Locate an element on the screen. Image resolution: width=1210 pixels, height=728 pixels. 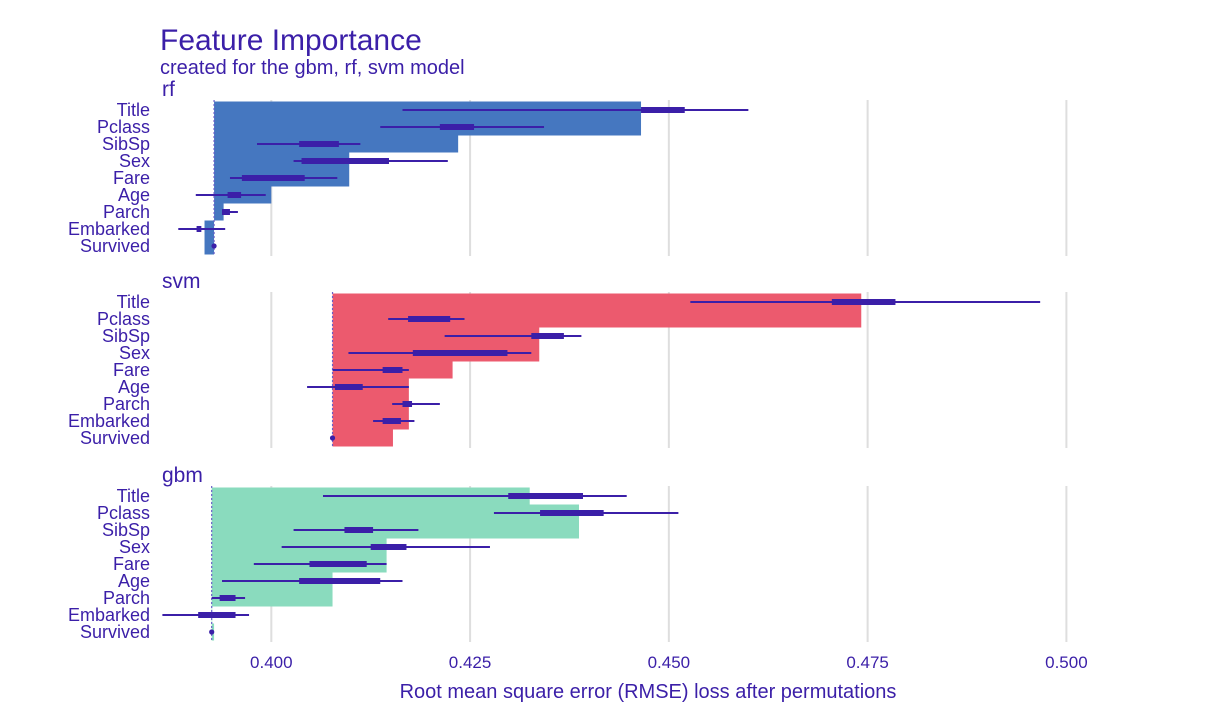
x-tick-label-3: 0.475 is located at coordinates (867, 662).